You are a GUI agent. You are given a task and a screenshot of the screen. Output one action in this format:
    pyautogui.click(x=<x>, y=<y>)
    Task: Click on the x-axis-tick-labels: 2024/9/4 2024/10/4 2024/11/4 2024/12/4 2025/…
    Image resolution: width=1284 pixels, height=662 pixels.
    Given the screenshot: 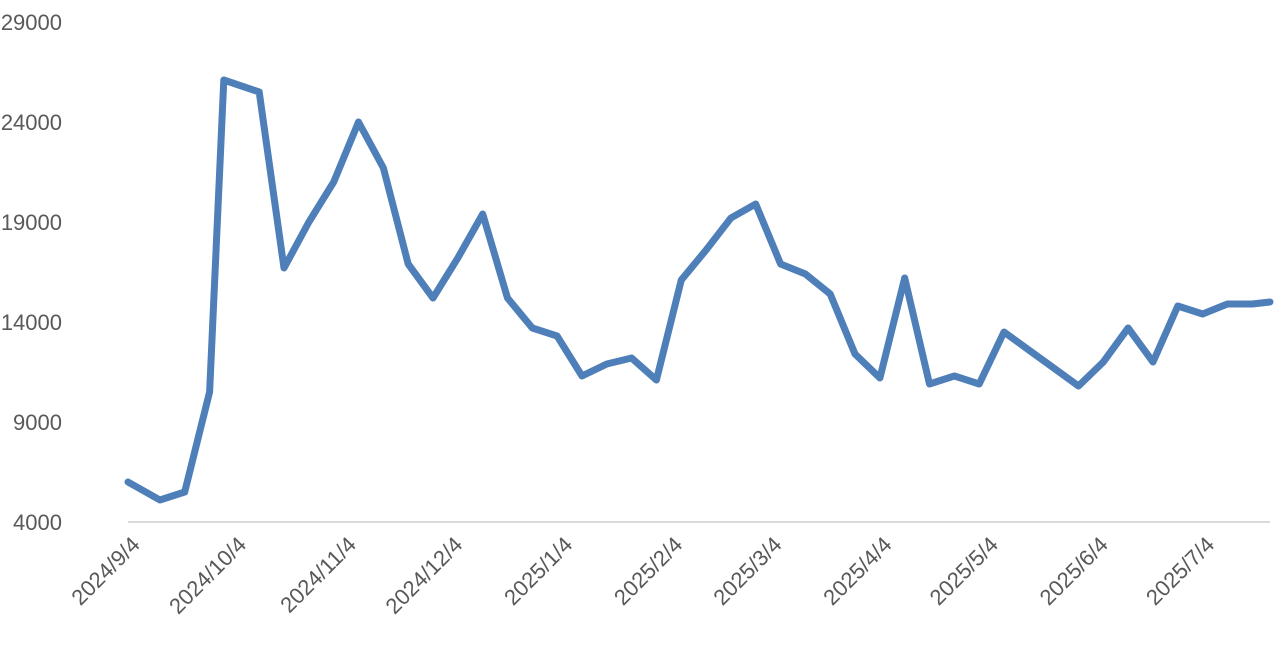 What is the action you would take?
    pyautogui.click(x=642, y=575)
    